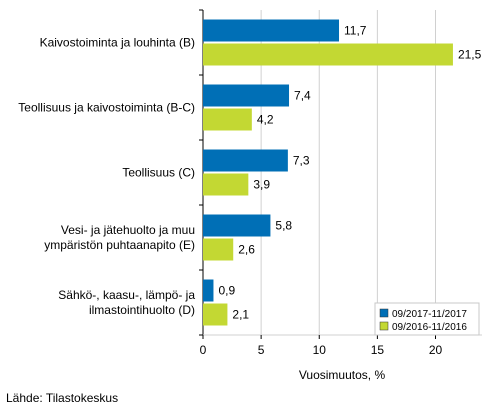 The image size is (493, 416). What do you see at coordinates (320, 350) in the screenshot?
I see `x-tick-label: 10` at bounding box center [320, 350].